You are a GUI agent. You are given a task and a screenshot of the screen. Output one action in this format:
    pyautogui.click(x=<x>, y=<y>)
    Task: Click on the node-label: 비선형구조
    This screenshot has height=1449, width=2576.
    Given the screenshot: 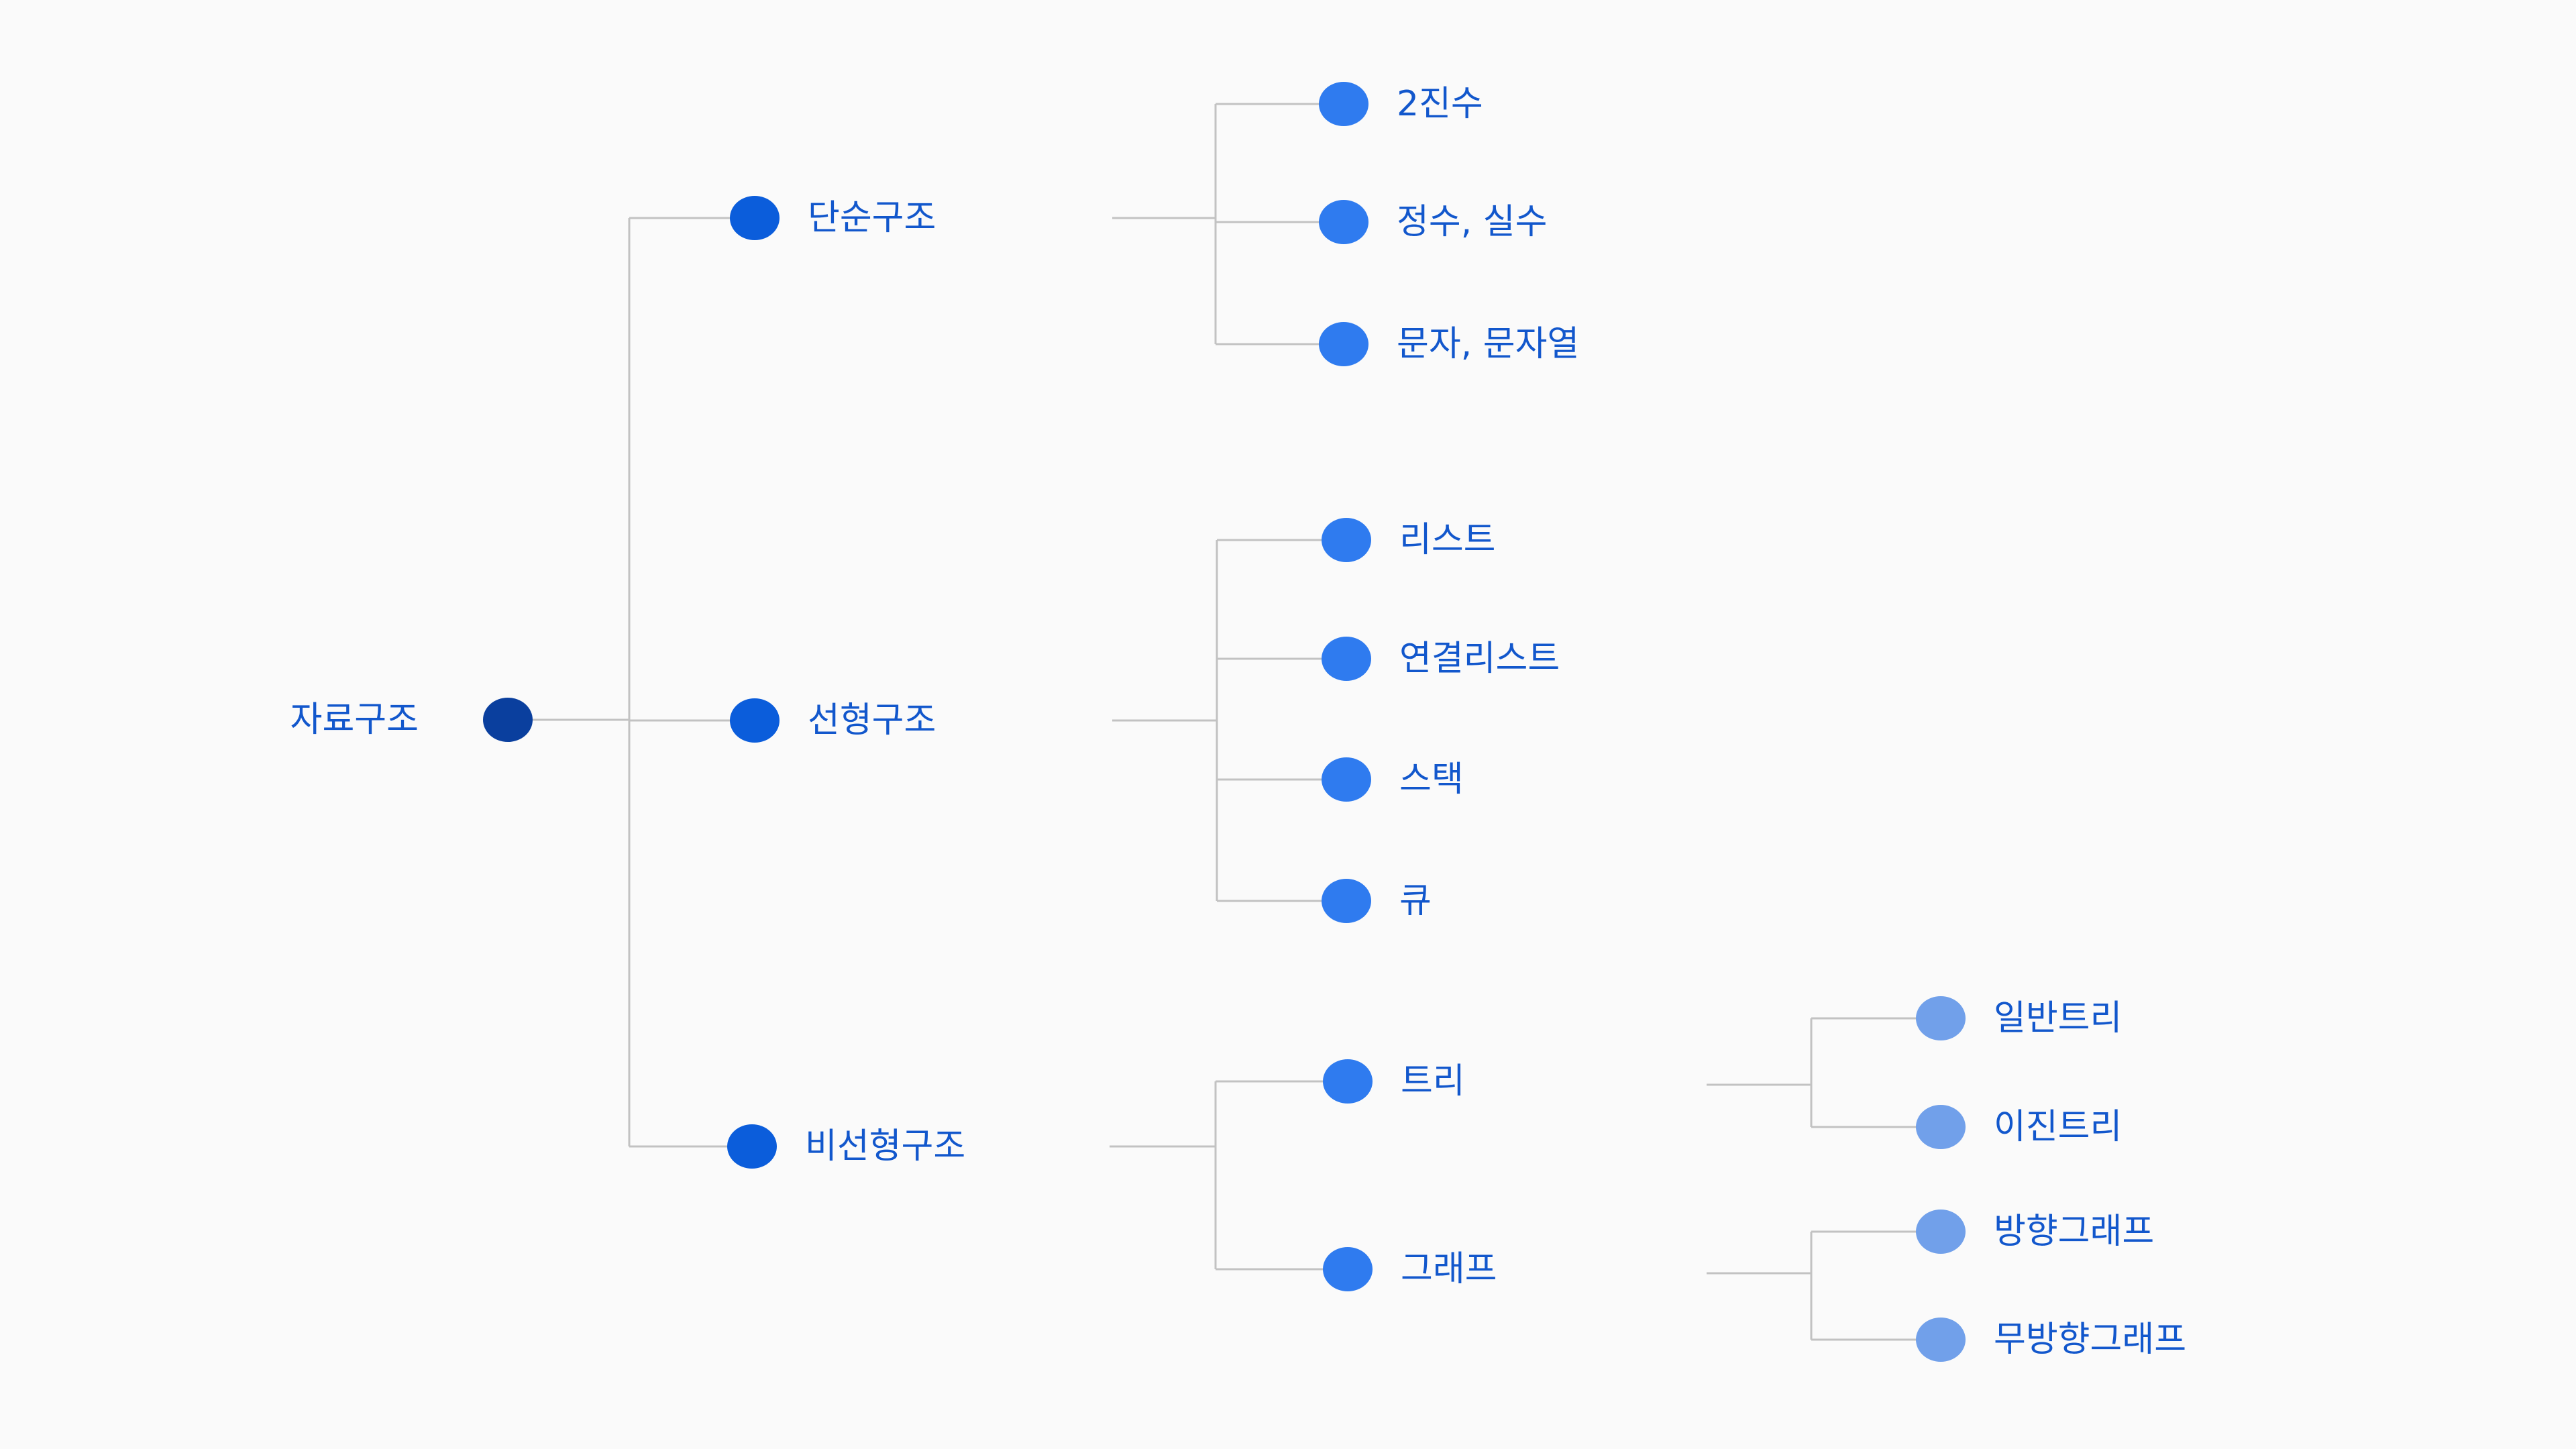 What is the action you would take?
    pyautogui.click(x=885, y=1146)
    